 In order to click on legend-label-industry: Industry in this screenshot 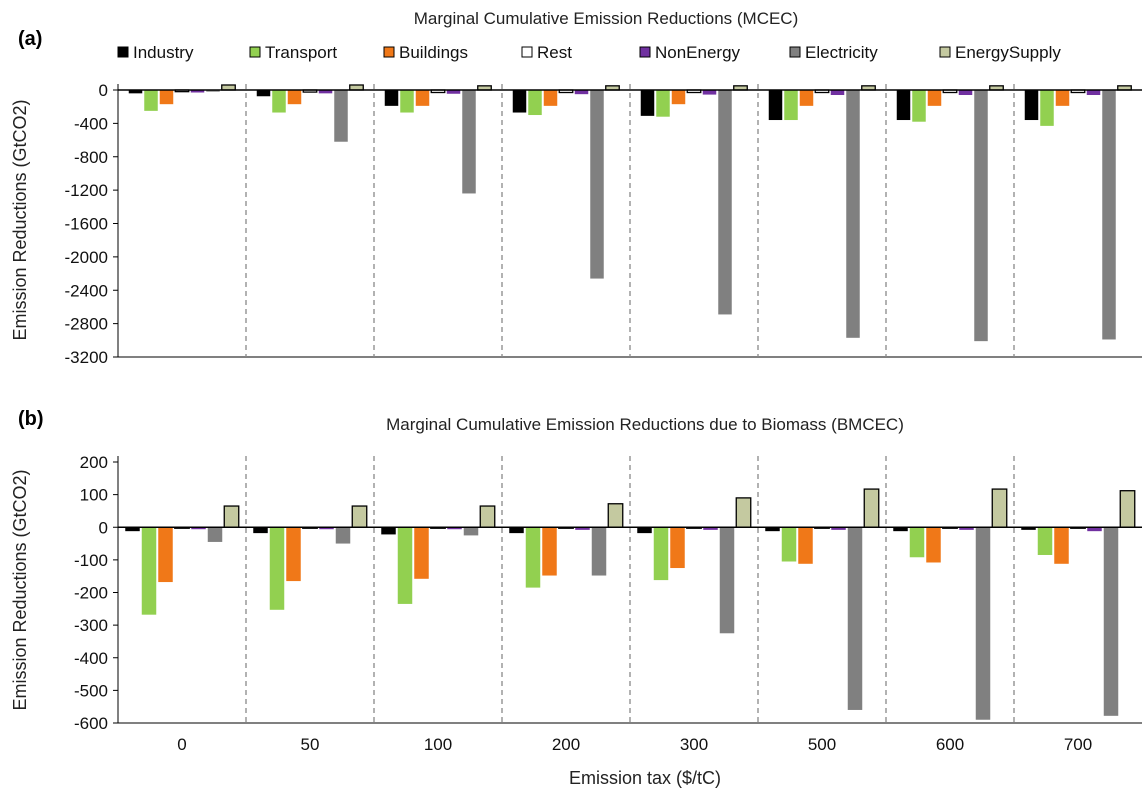, I will do `click(163, 52)`.